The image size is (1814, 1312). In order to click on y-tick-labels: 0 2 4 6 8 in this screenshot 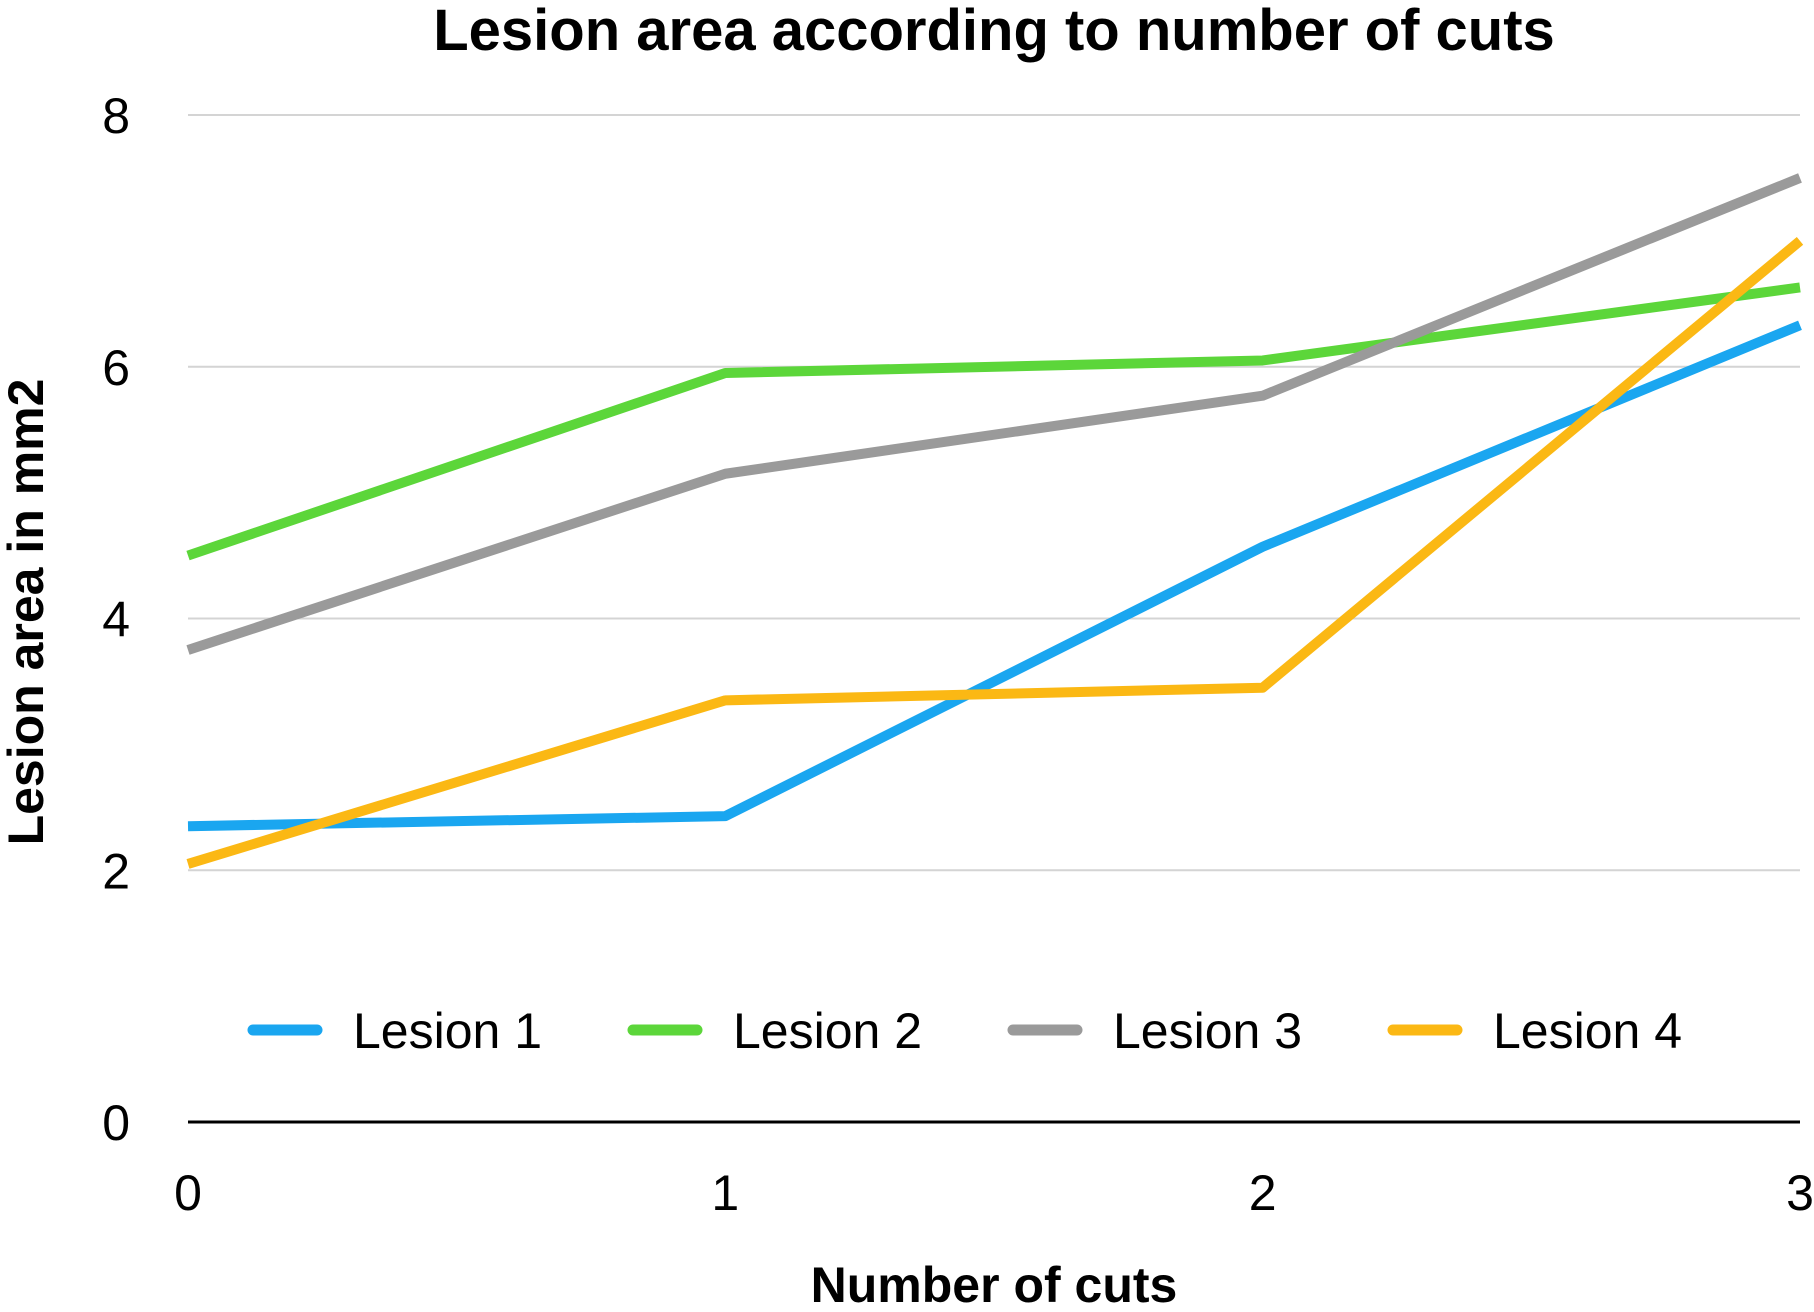, I will do `click(116, 619)`.